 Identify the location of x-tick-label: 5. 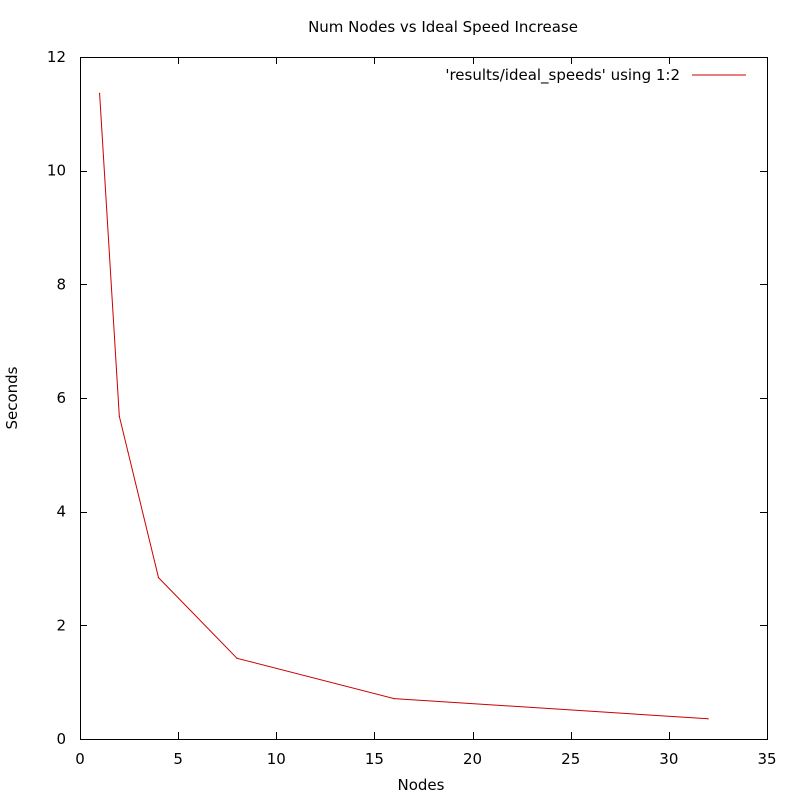
(178, 759).